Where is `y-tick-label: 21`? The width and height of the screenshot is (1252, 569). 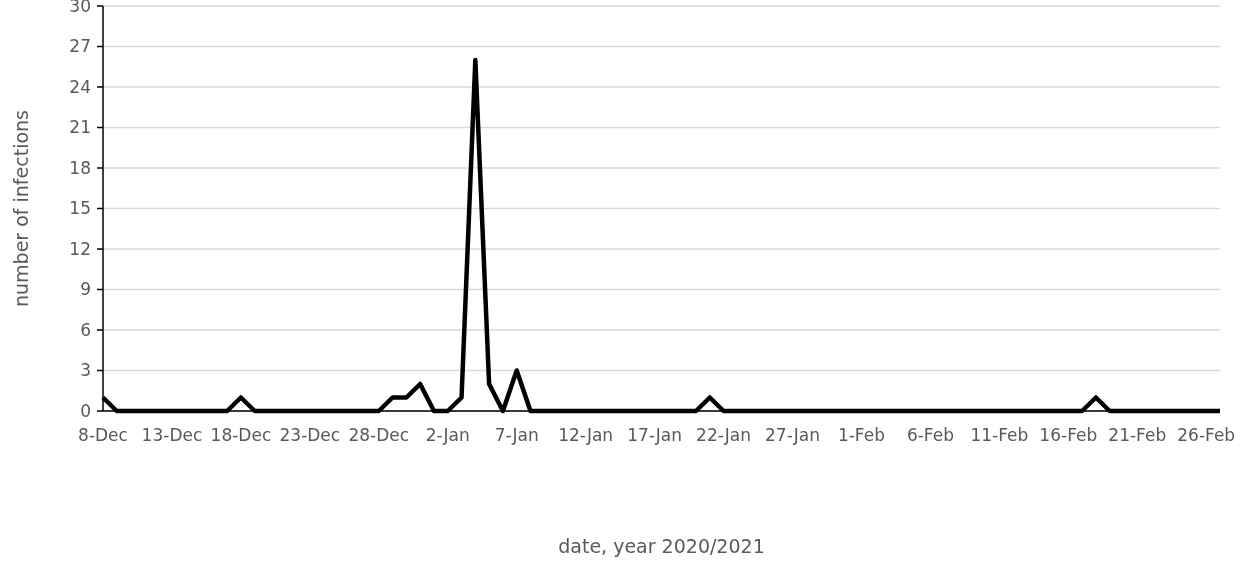
y-tick-label: 21 is located at coordinates (80, 127).